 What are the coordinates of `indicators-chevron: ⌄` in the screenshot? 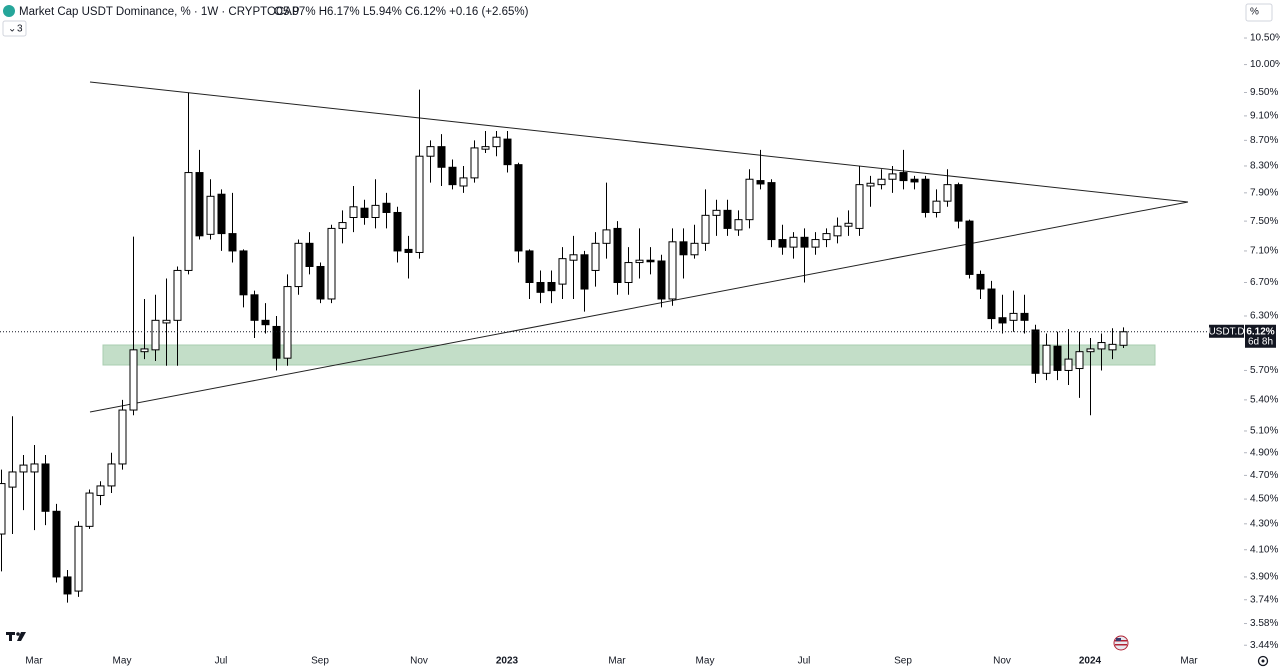 It's located at (12, 29).